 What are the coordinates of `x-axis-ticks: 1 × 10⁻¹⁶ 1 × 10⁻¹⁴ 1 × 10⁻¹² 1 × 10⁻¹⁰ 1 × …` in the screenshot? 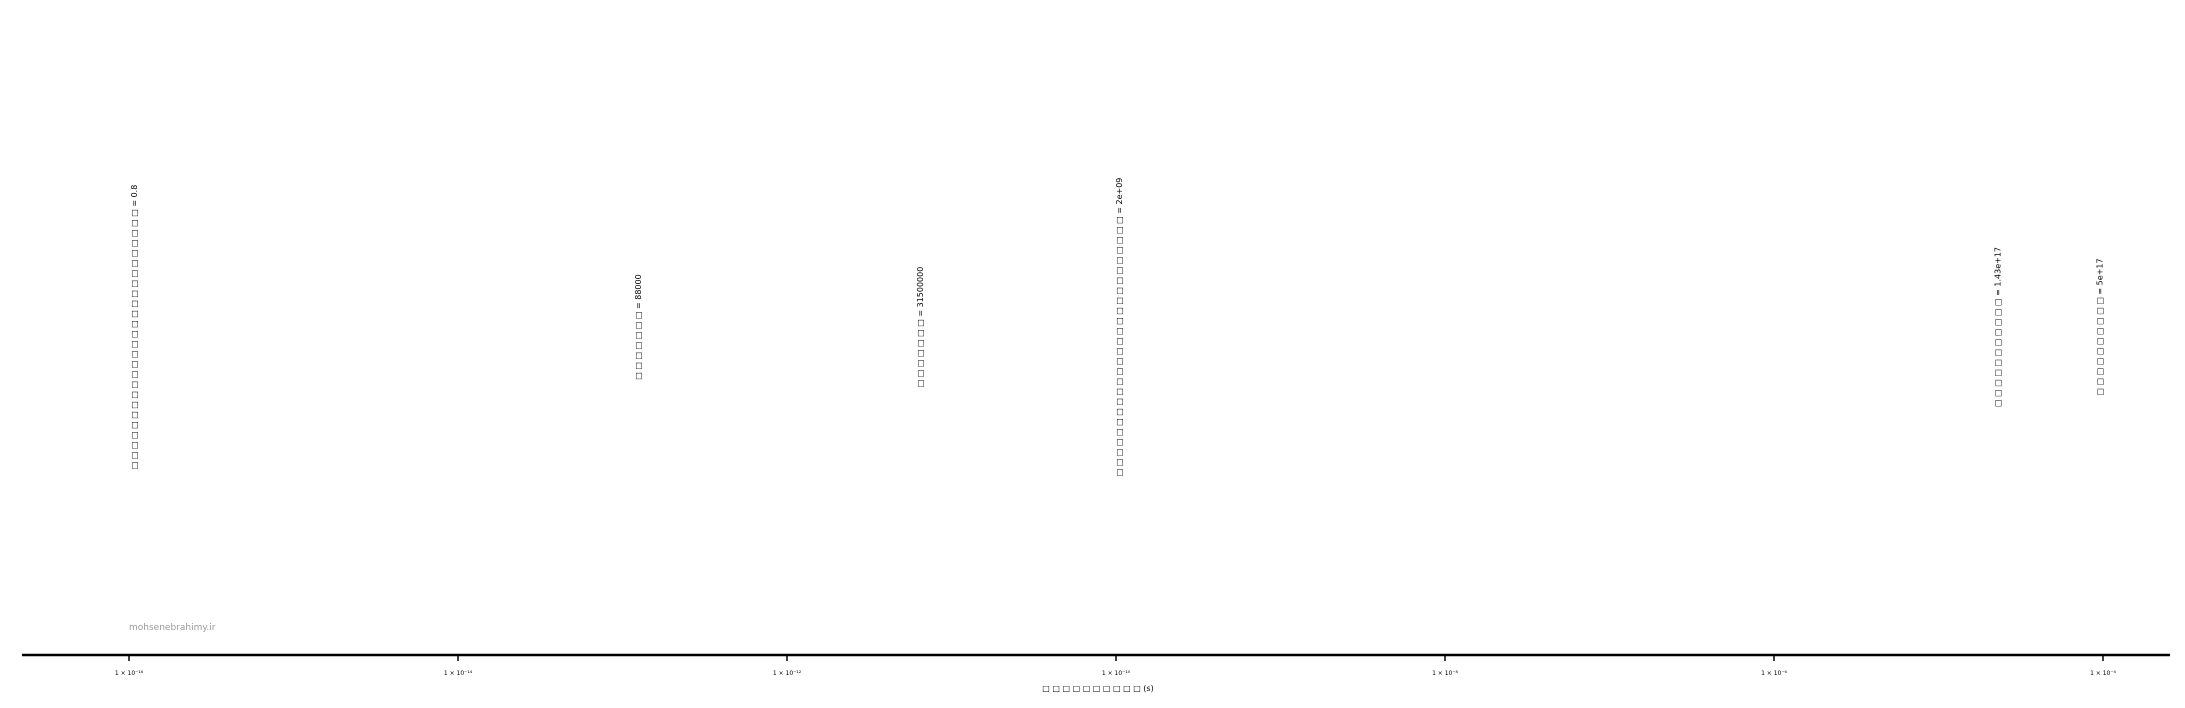 It's located at (1116, 666).